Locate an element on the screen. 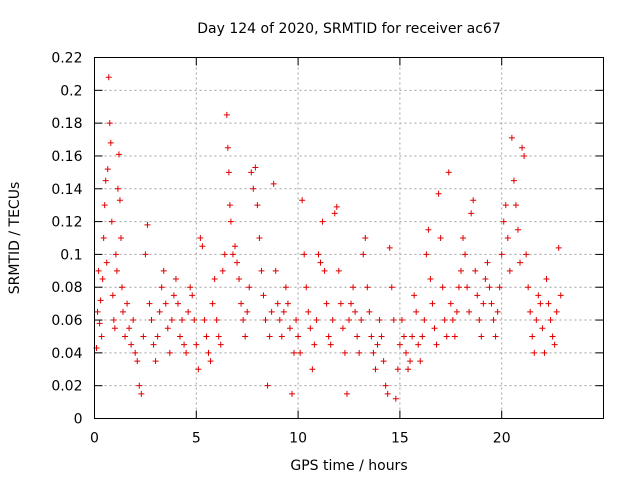  y-tick-label: 0.04 is located at coordinates (66, 354).